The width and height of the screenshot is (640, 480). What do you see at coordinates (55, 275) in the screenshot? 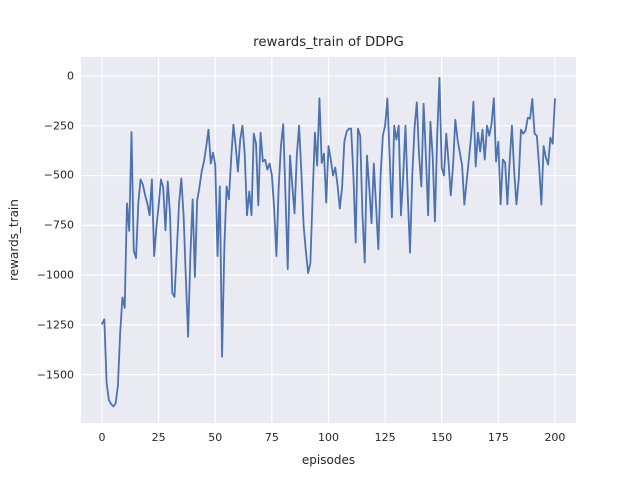
I see `y-tick-label: −1000` at bounding box center [55, 275].